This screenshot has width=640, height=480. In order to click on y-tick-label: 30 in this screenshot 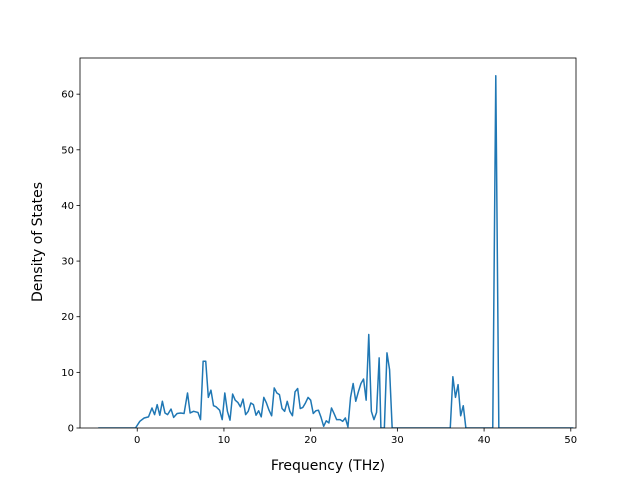, I will do `click(67, 262)`.